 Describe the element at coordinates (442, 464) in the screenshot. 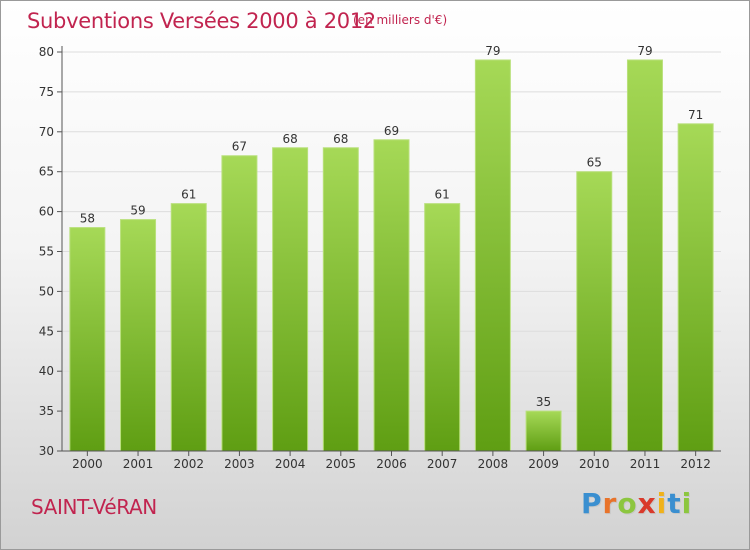

I see `x-tick-label: 2007` at that location.